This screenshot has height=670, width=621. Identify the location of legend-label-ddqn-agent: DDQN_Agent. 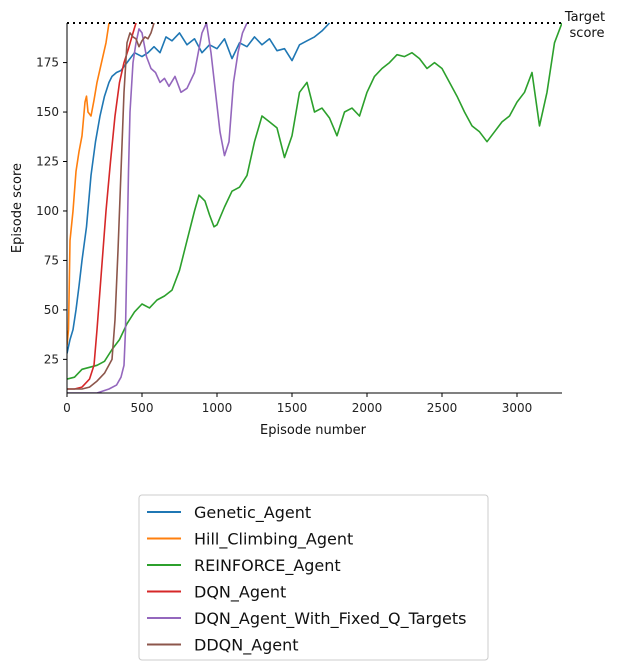
(246, 646).